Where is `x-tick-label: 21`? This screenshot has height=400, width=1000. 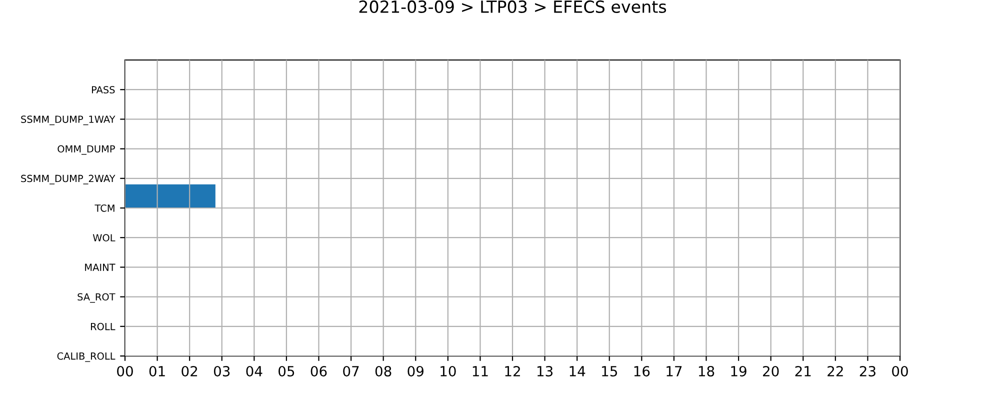
x-tick-label: 21 is located at coordinates (803, 371).